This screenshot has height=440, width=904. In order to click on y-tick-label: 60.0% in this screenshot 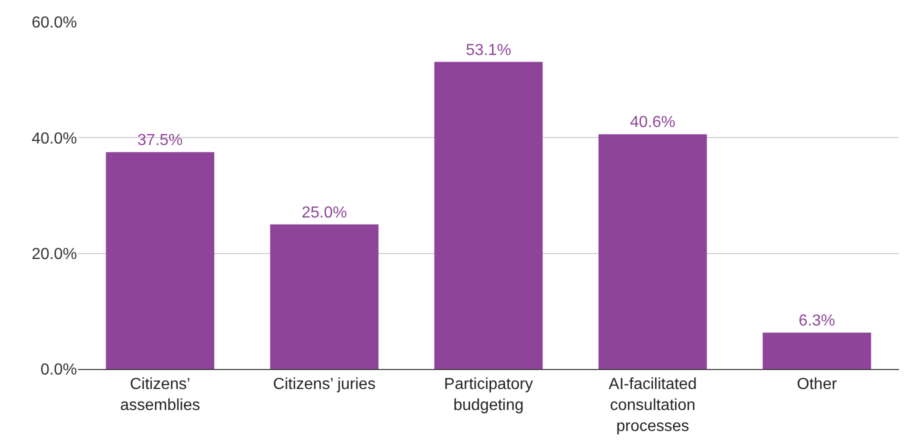, I will do `click(54, 23)`.